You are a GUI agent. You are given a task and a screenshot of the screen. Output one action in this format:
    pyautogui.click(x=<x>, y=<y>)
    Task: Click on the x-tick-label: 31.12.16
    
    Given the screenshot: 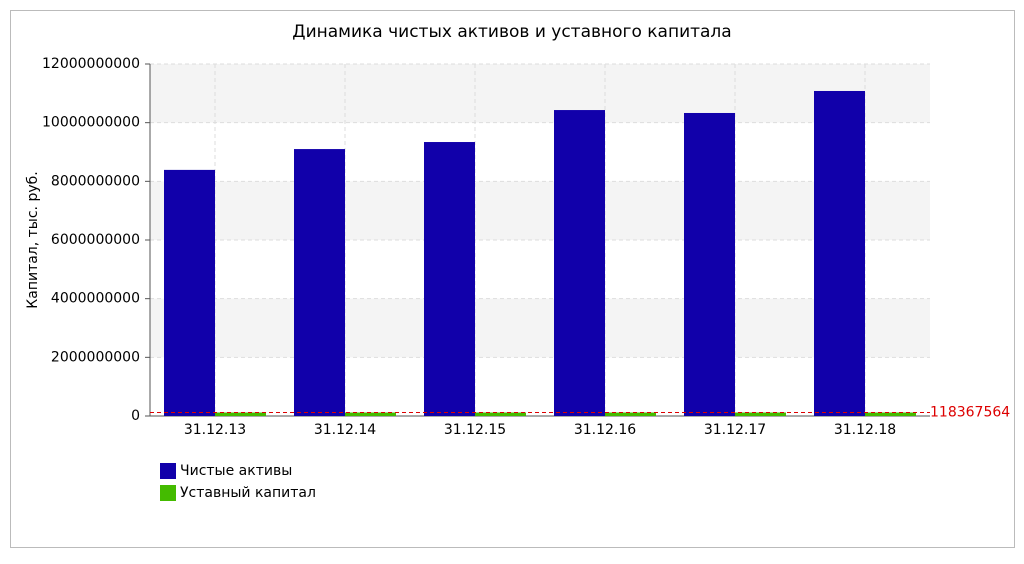 What is the action you would take?
    pyautogui.click(x=605, y=430)
    